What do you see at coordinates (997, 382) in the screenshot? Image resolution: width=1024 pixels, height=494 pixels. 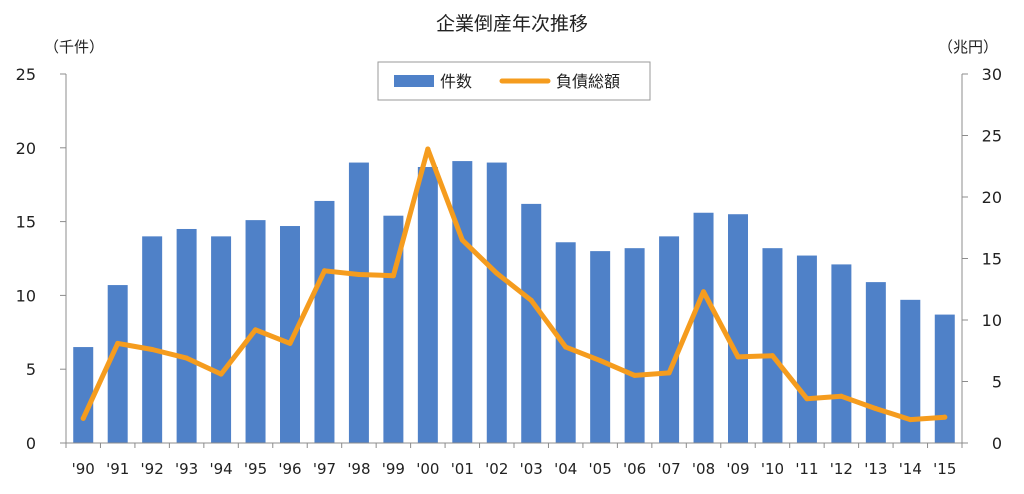 I see `right-tick-label: 5` at bounding box center [997, 382].